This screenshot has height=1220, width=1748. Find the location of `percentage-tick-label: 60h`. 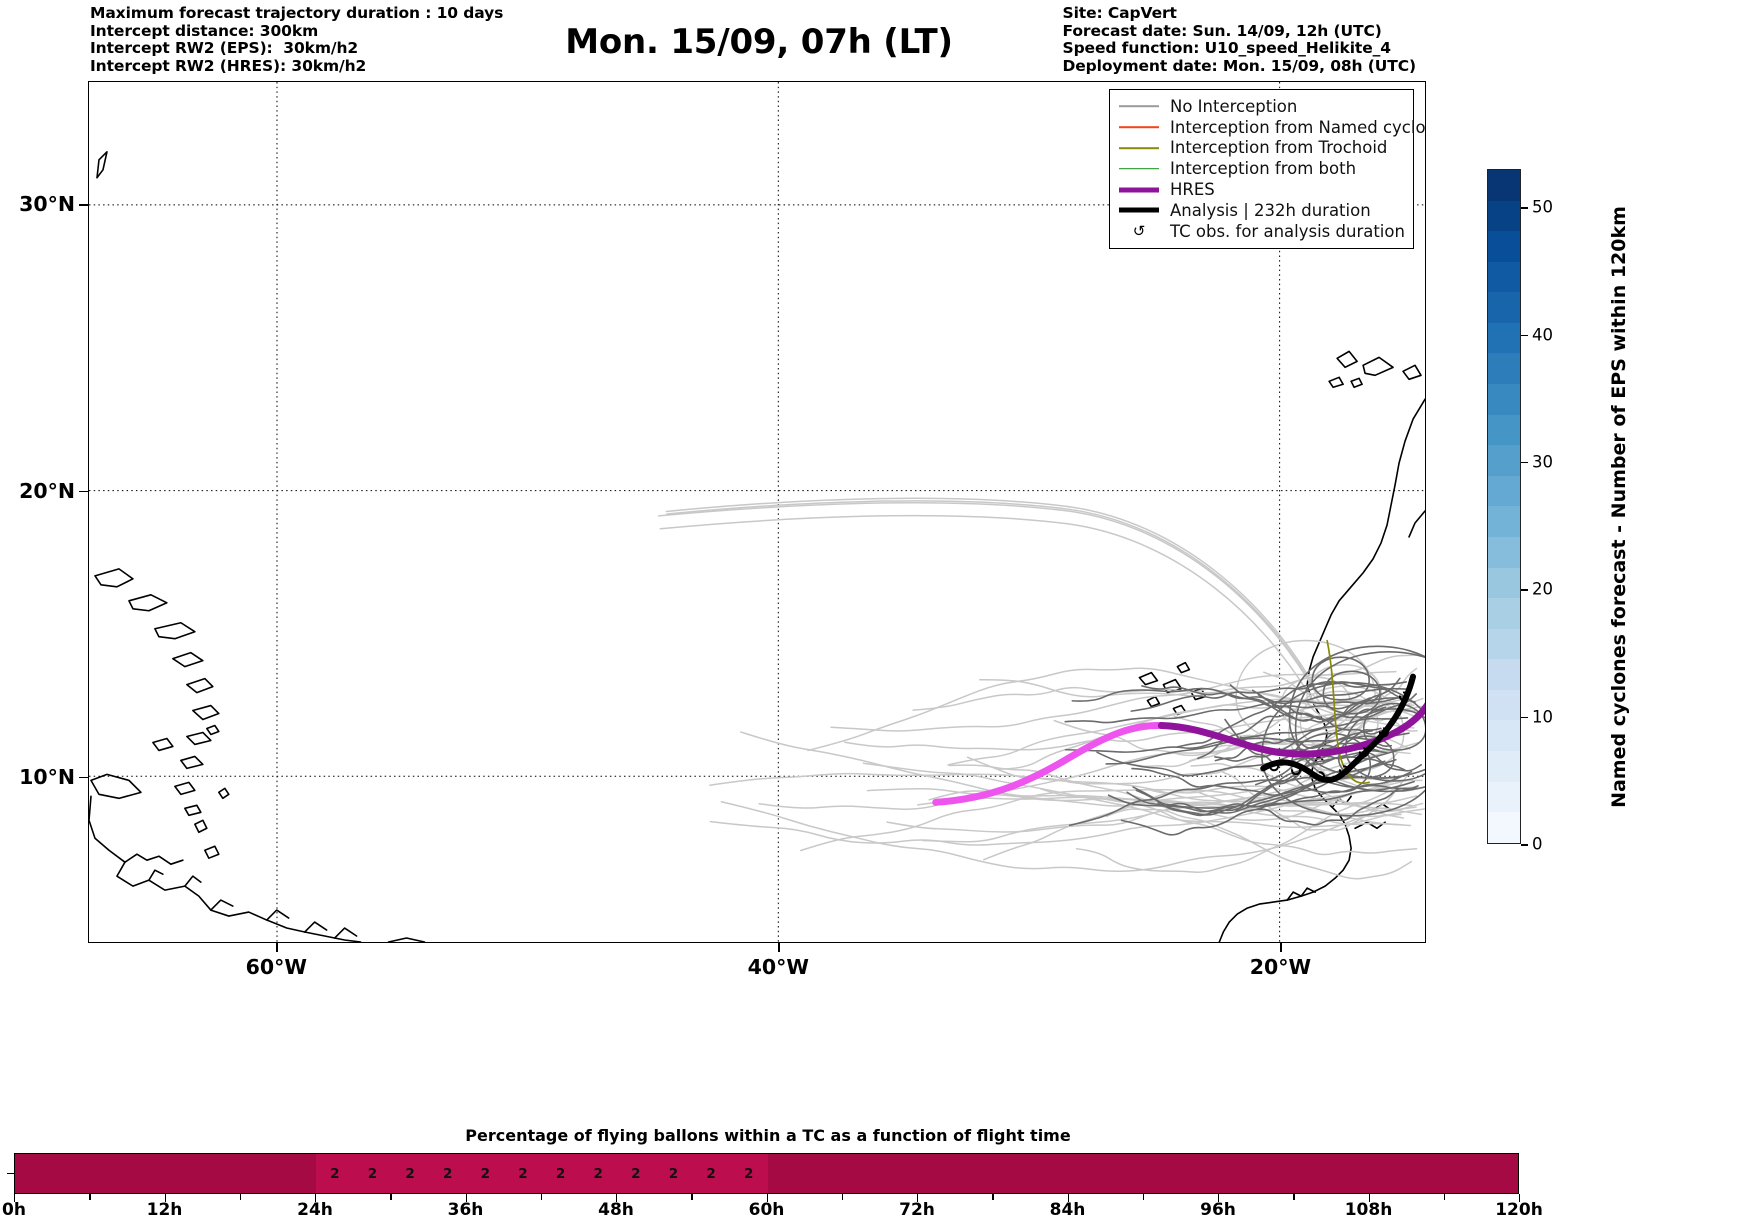

percentage-tick-label: 60h is located at coordinates (766, 1210).